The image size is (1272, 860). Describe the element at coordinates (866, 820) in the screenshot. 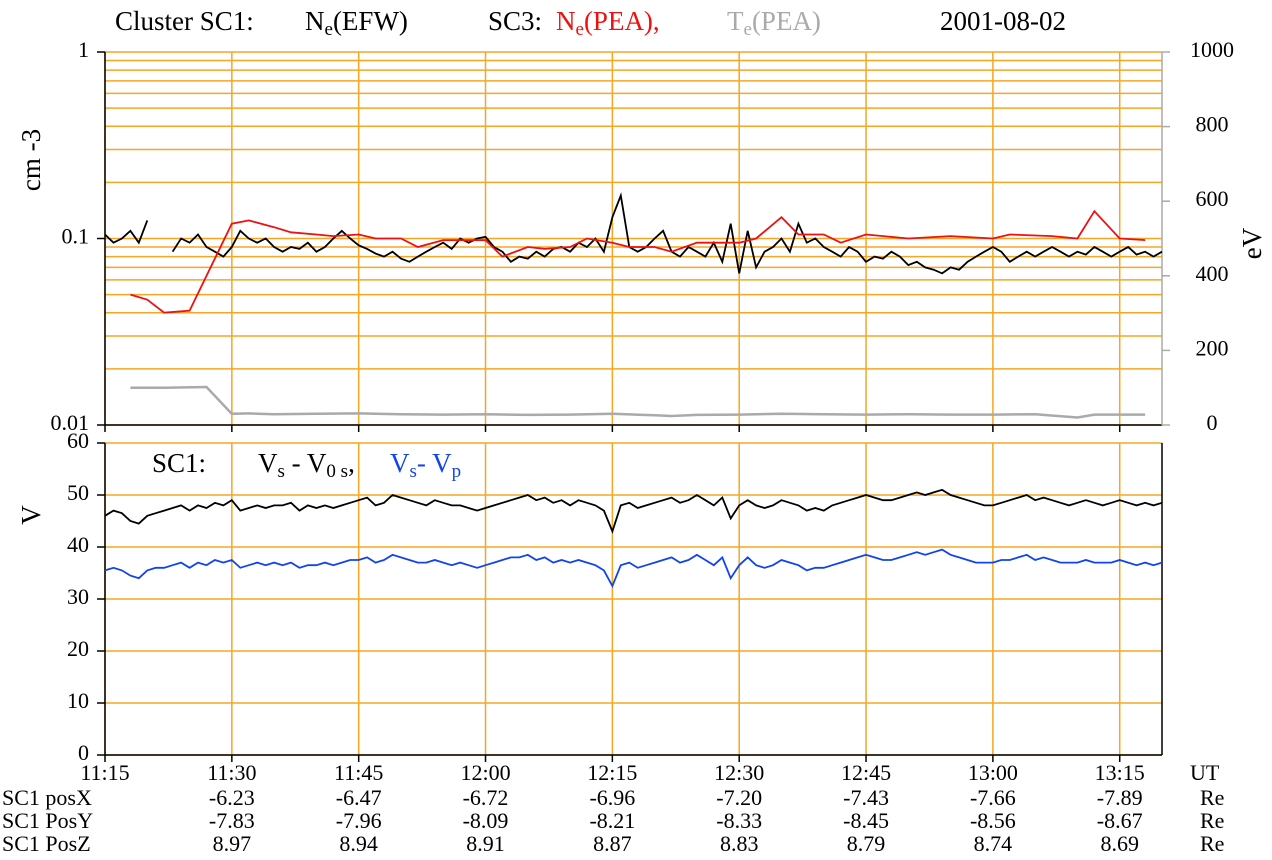

I see `position-value: -8.45` at that location.